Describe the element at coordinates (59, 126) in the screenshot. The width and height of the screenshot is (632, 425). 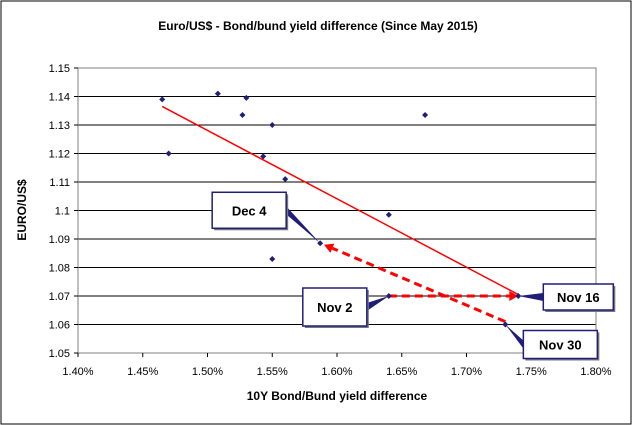
I see `y-tick-label: 1.13` at that location.